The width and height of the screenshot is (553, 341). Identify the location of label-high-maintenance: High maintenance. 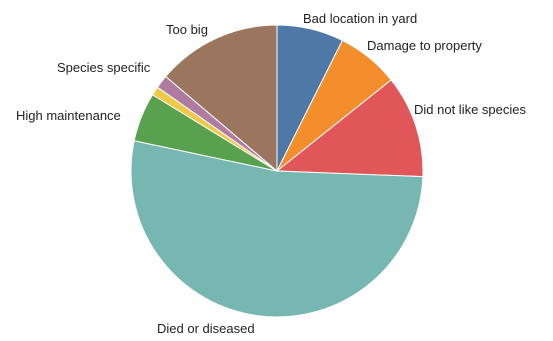
(68, 115).